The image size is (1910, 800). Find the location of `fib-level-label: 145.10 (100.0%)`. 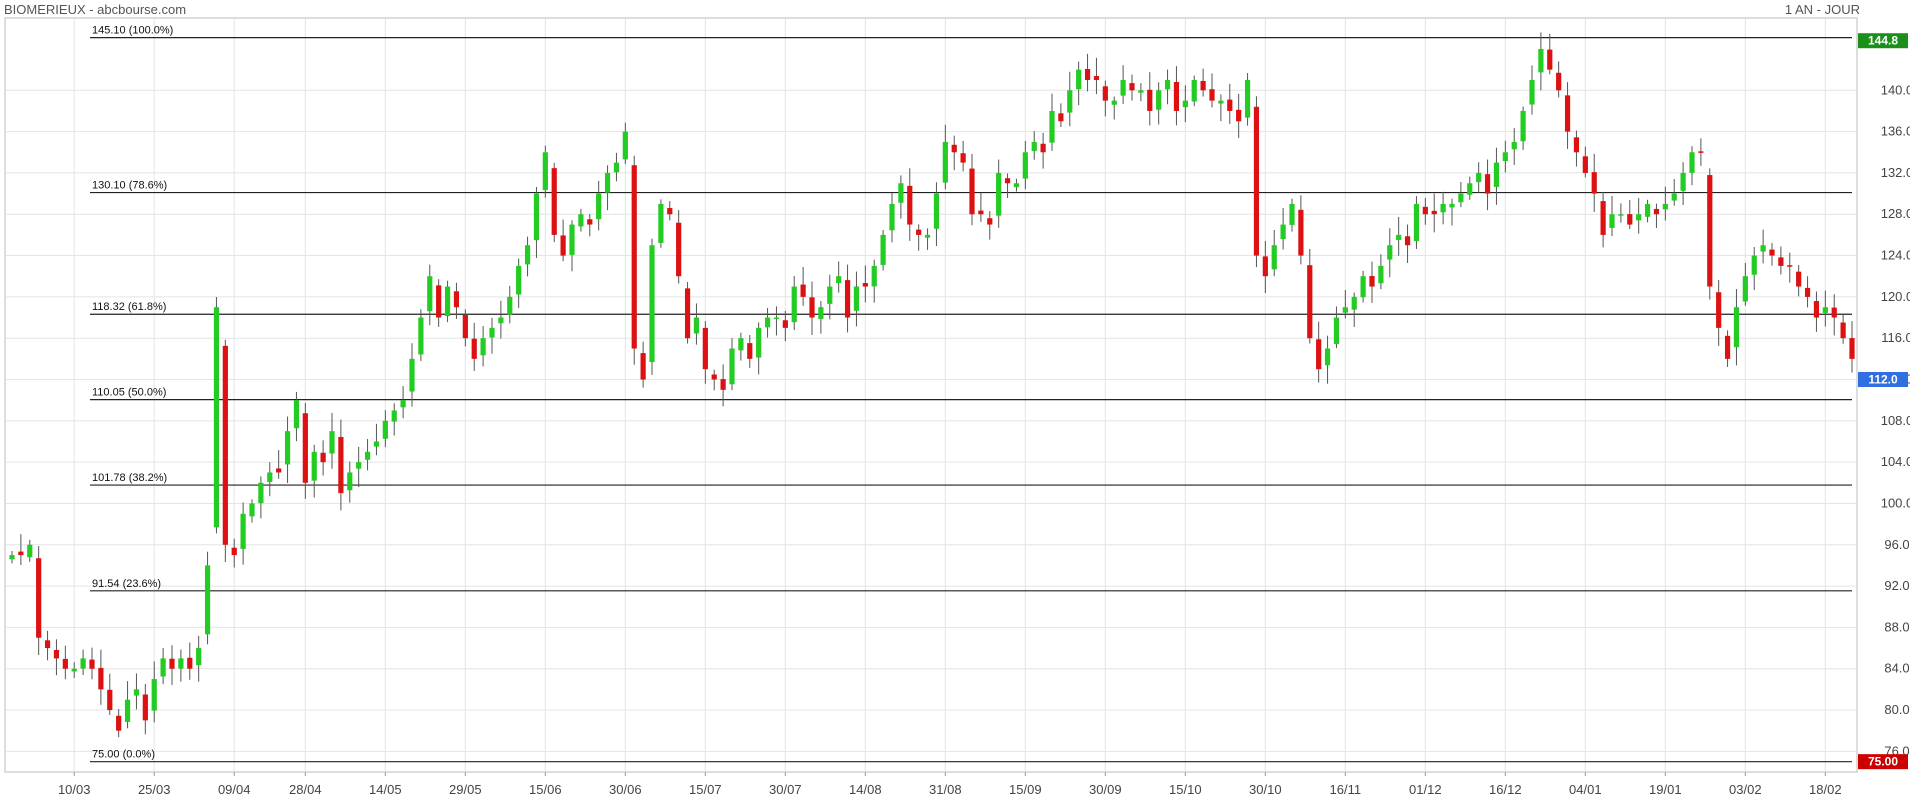

fib-level-label: 145.10 (100.0%) is located at coordinates (132, 31).